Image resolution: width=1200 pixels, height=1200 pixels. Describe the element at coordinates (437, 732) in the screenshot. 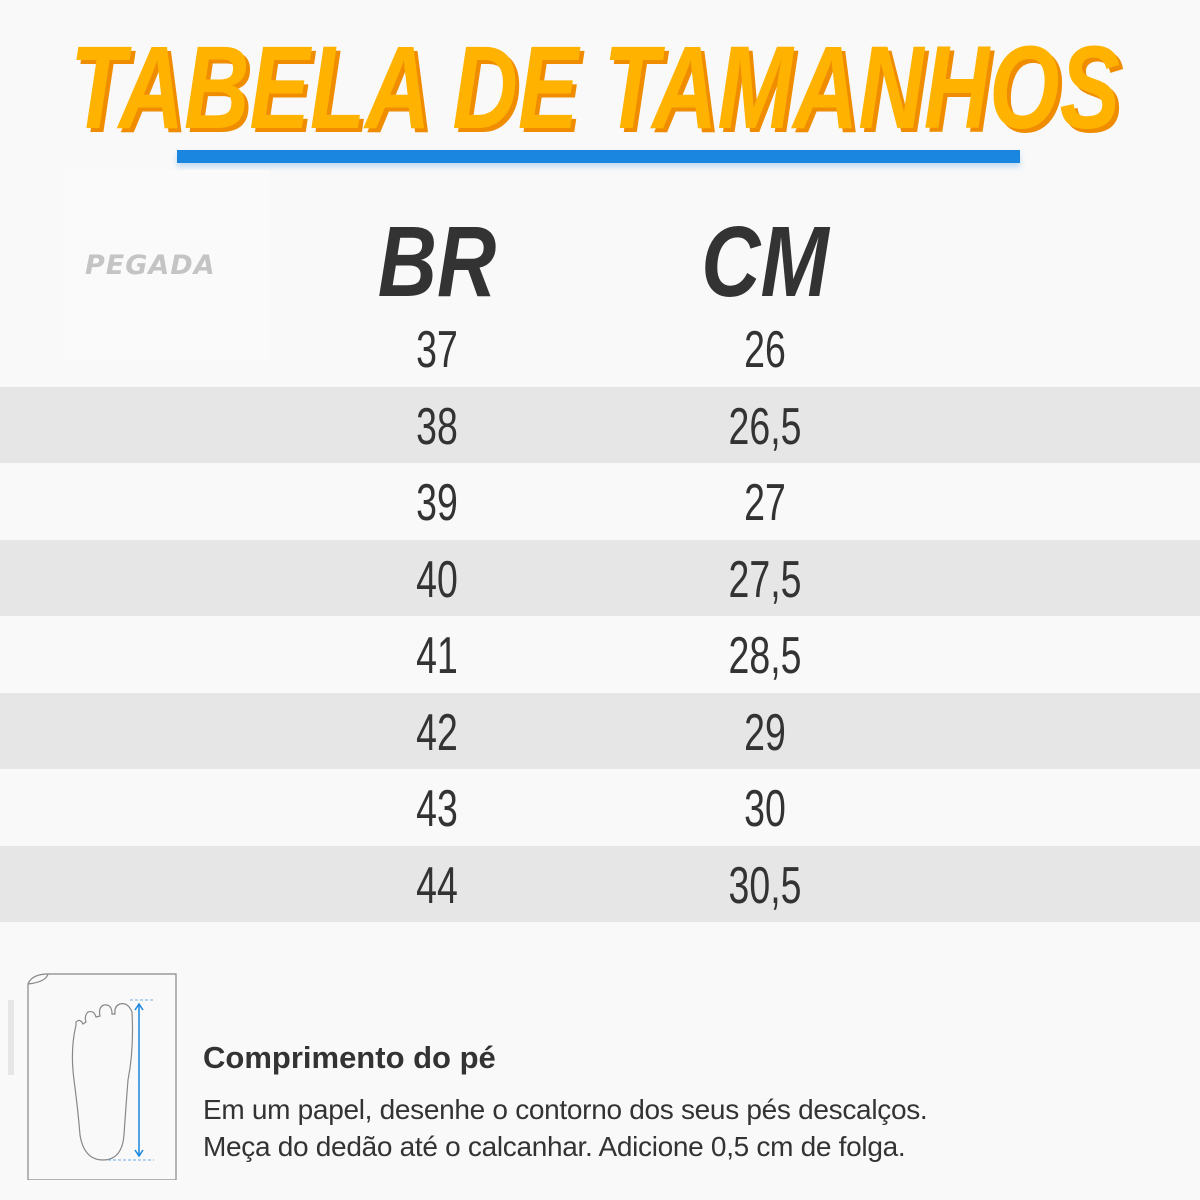

I see `cell-br-size: 42` at that location.